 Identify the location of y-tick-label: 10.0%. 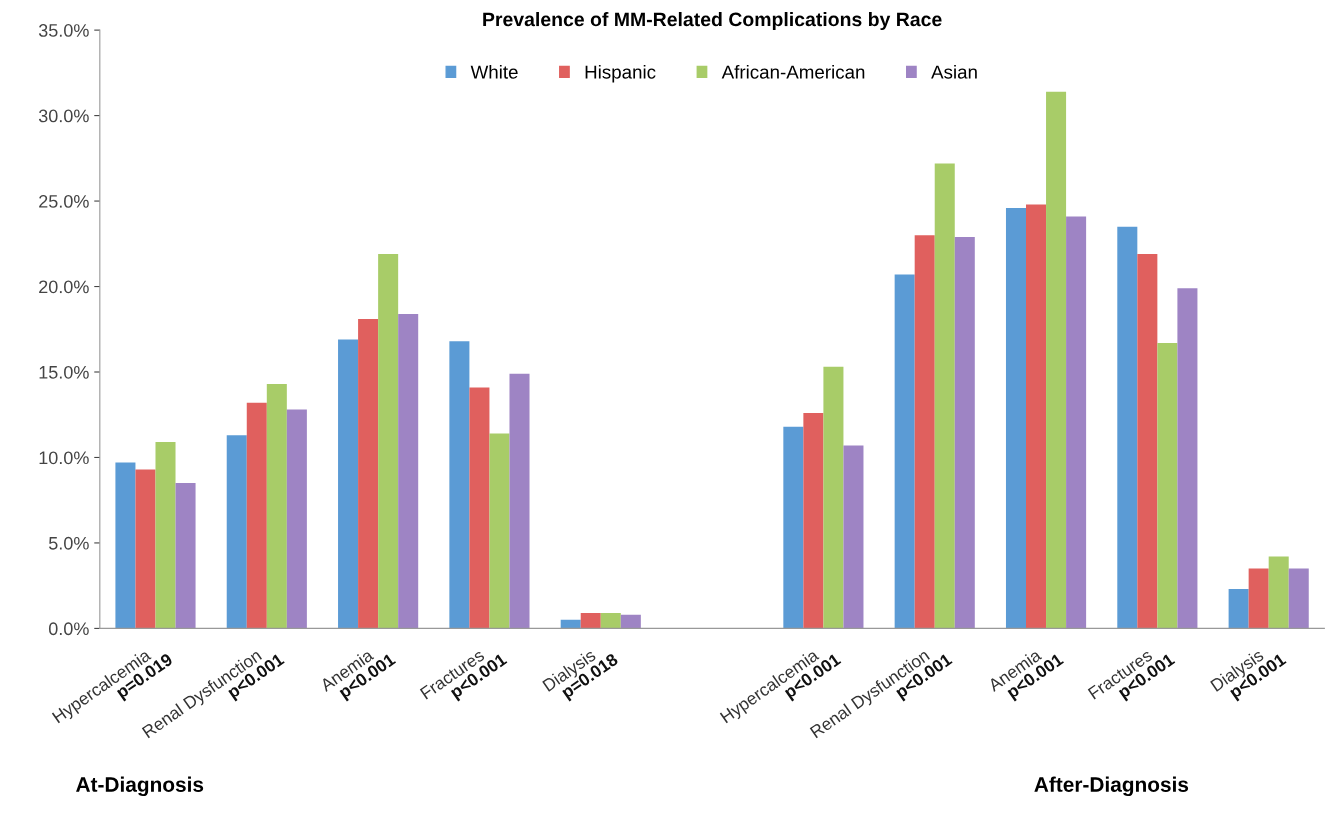
(64, 458).